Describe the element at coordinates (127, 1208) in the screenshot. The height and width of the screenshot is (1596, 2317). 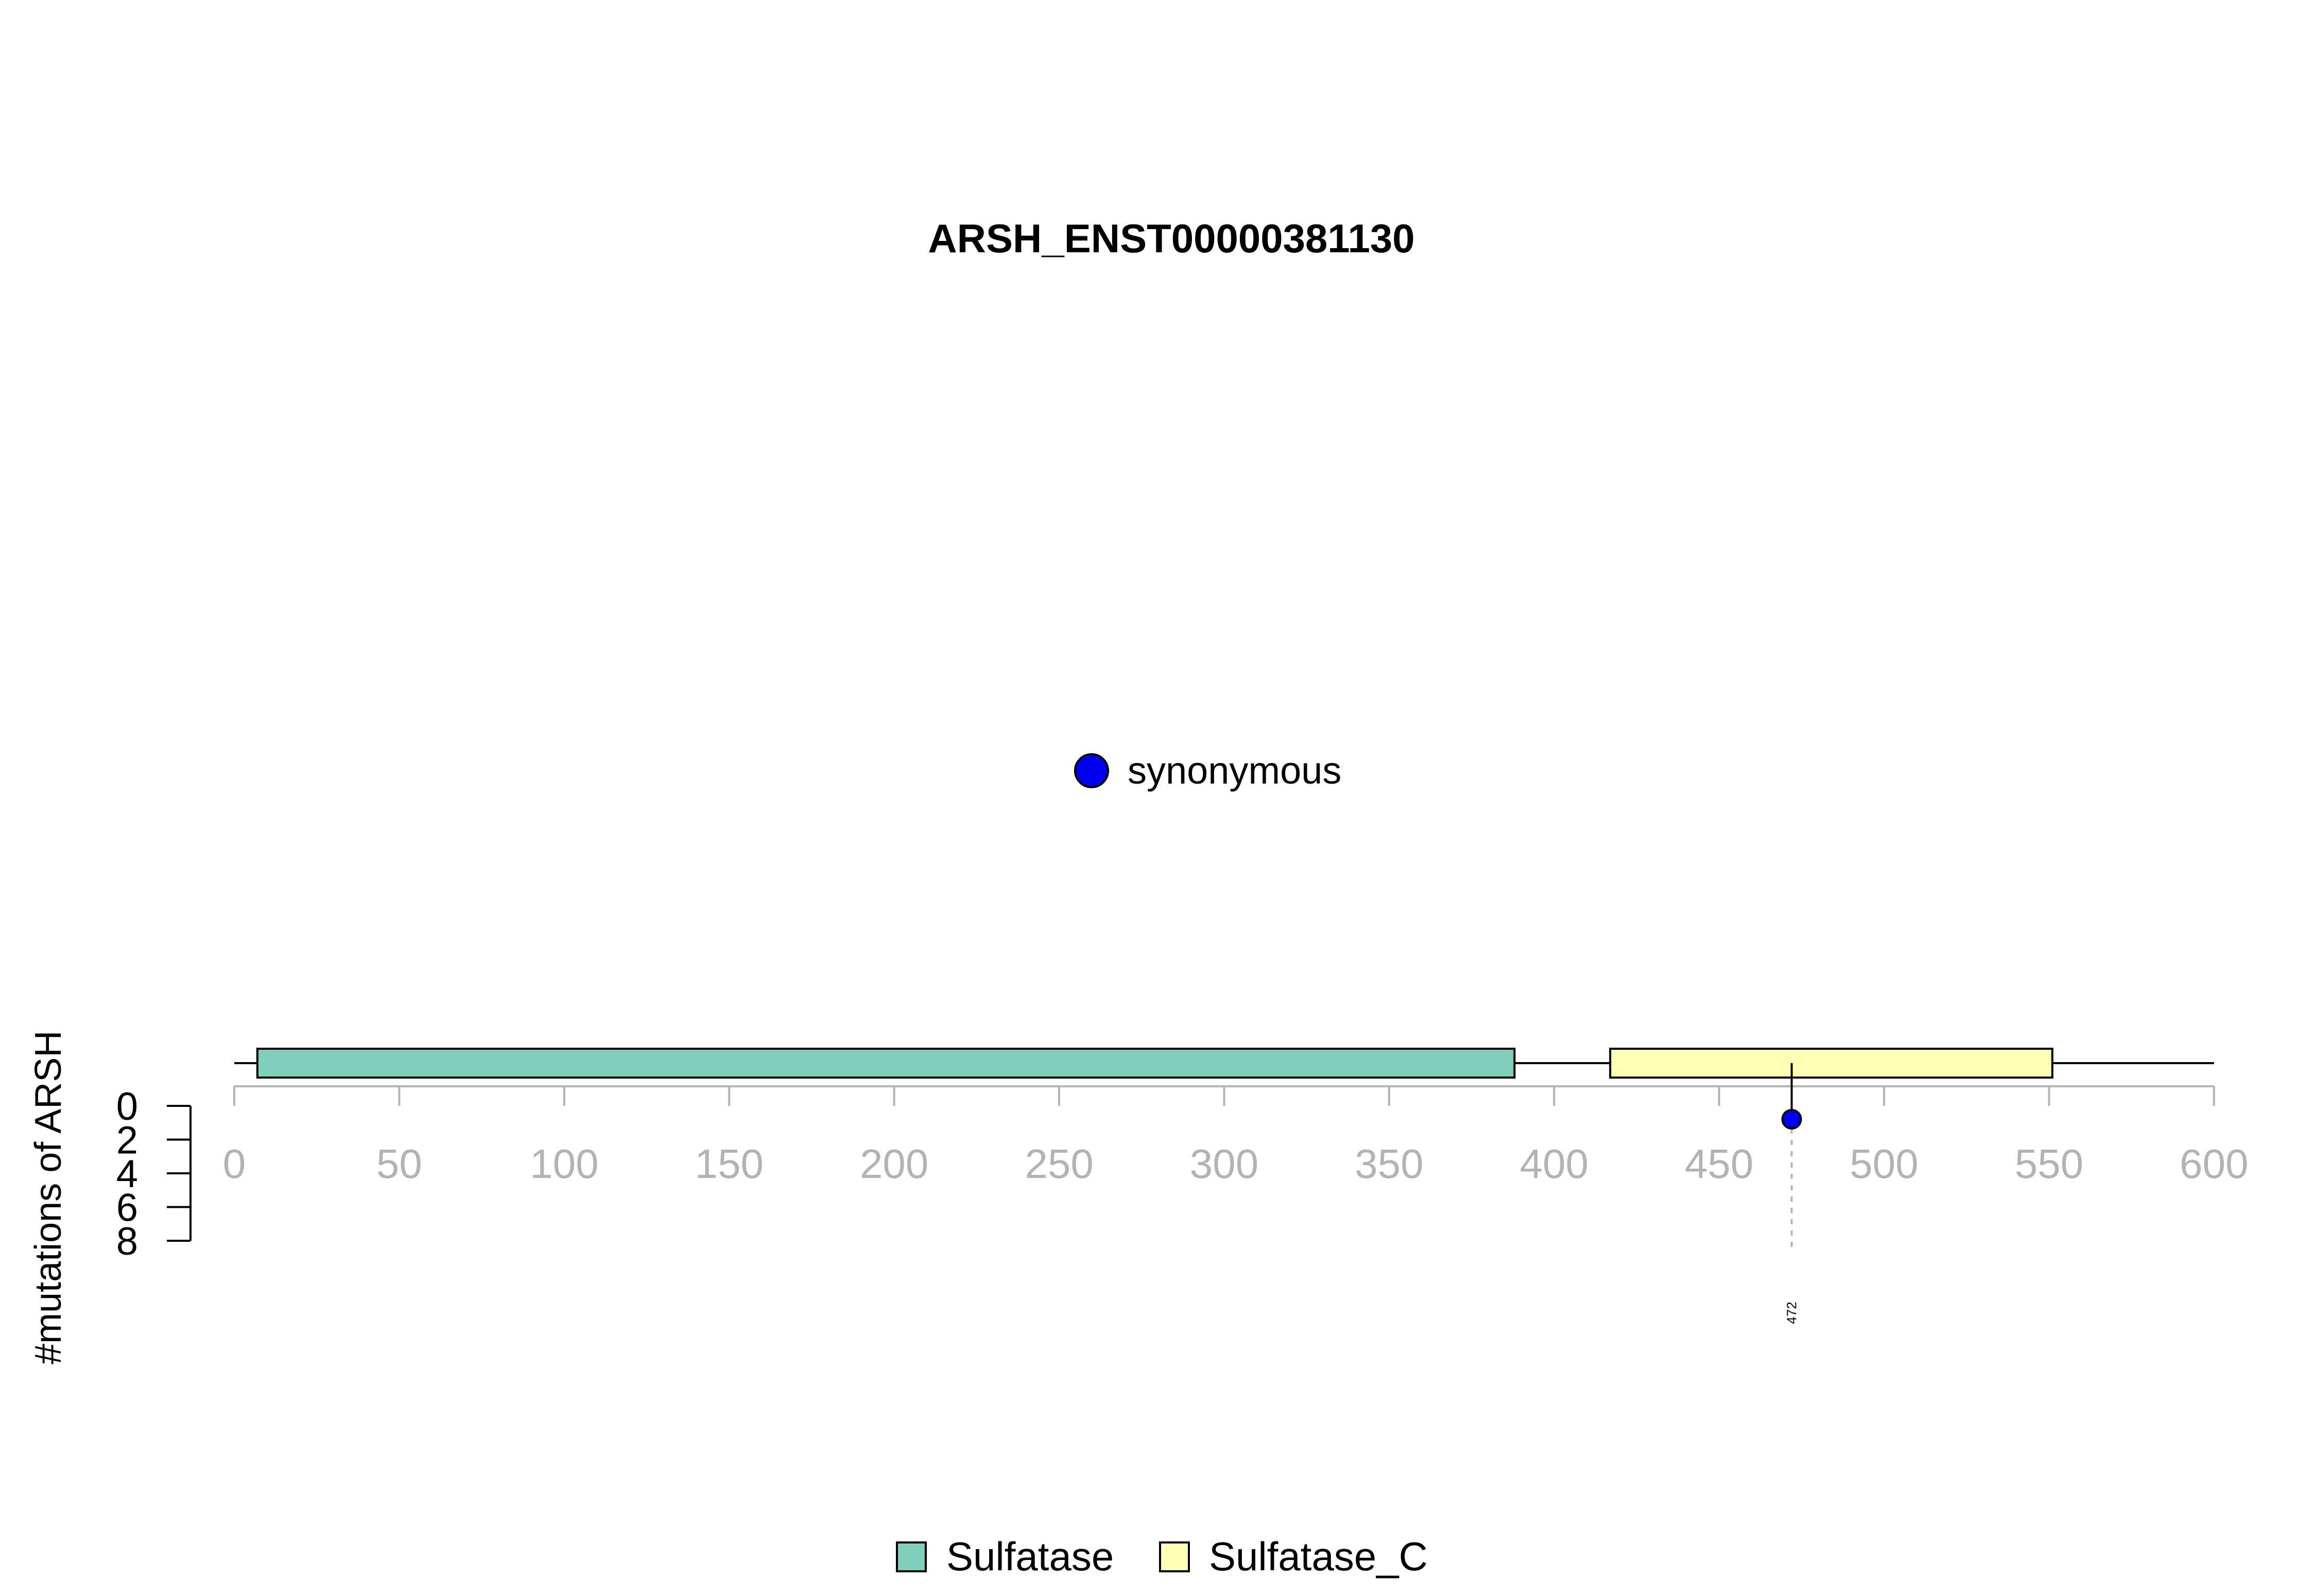
I see `y-tick-label: 6` at that location.